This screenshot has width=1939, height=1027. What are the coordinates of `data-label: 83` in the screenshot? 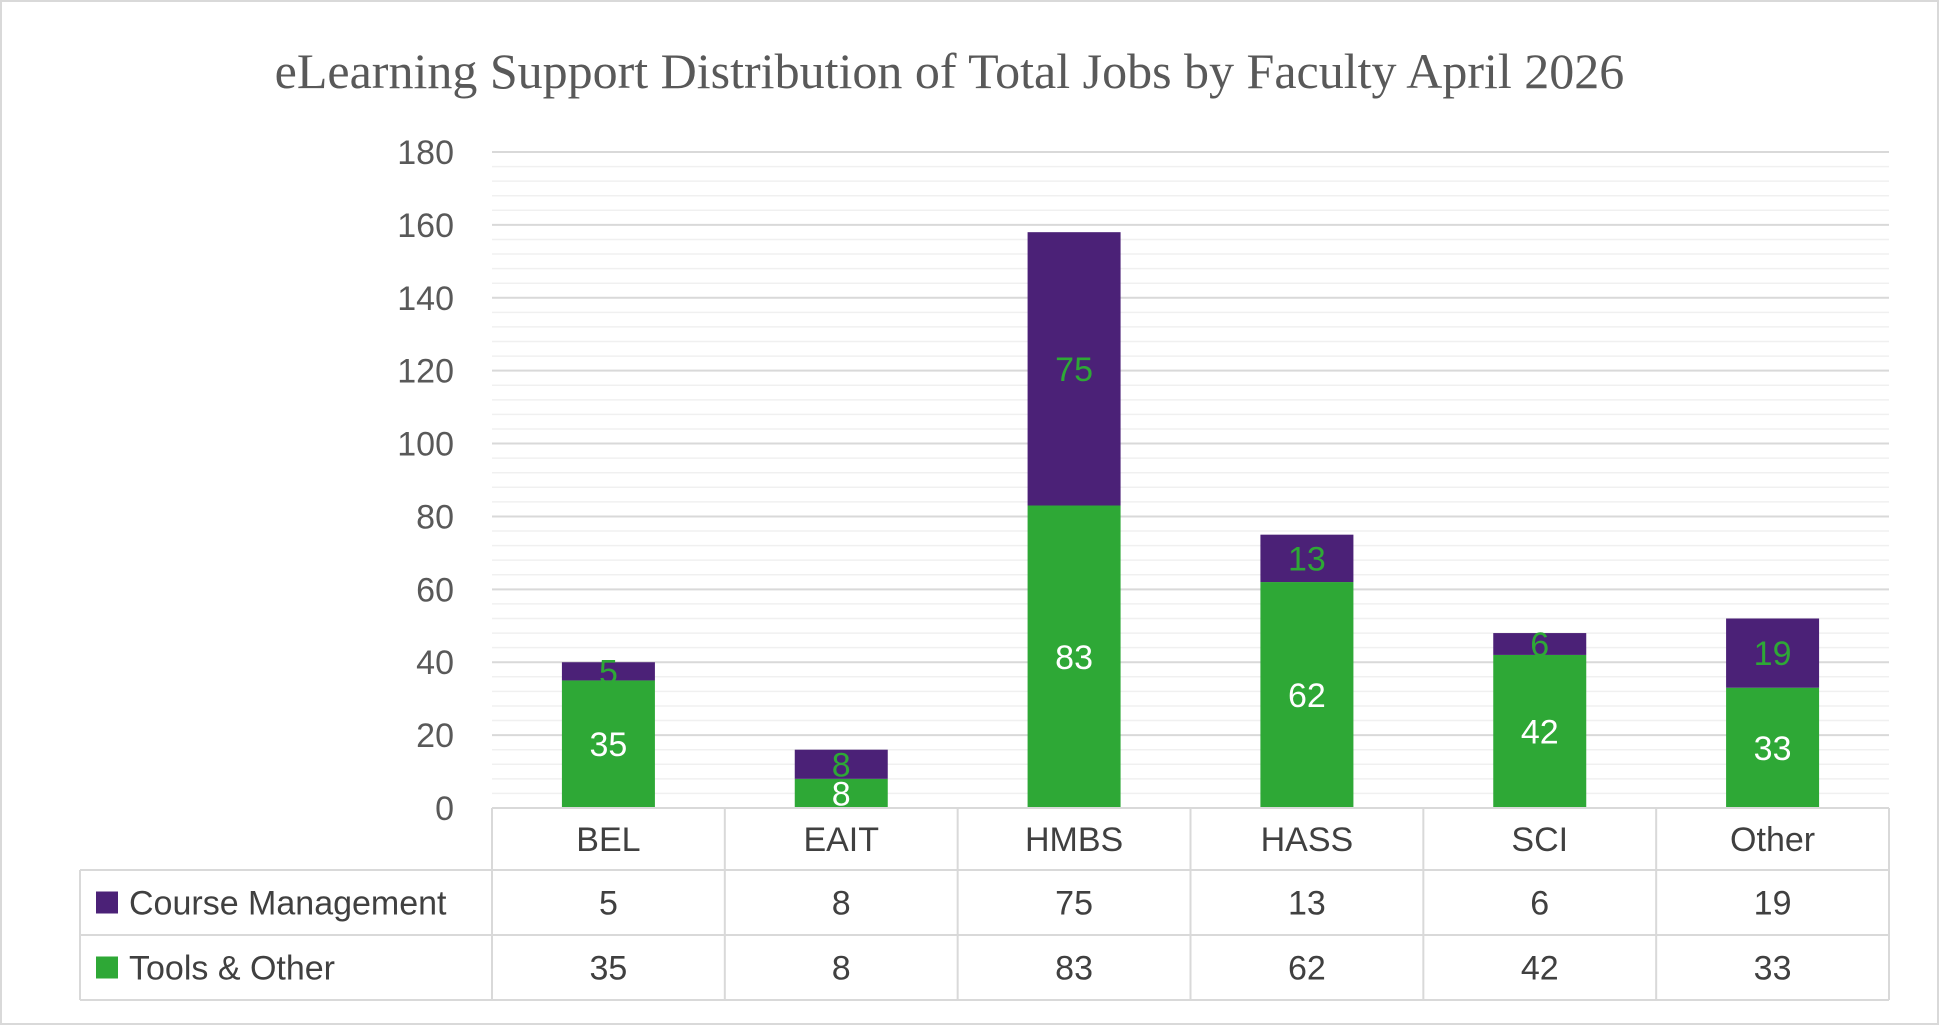 It's located at (1074, 658).